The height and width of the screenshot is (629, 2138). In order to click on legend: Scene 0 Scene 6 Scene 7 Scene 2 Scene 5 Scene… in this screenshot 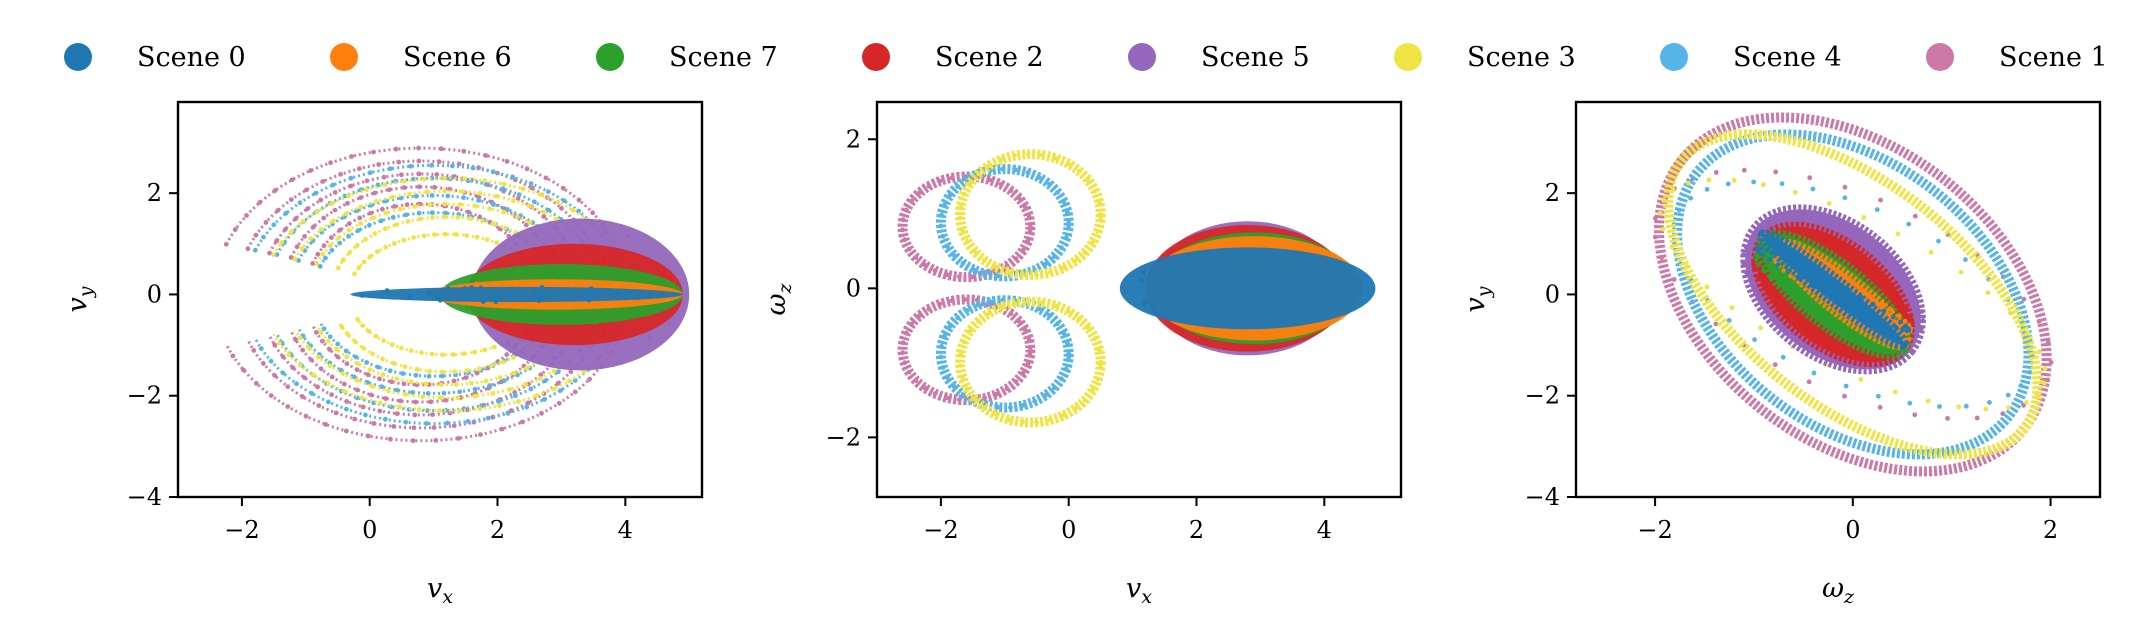, I will do `click(1086, 57)`.